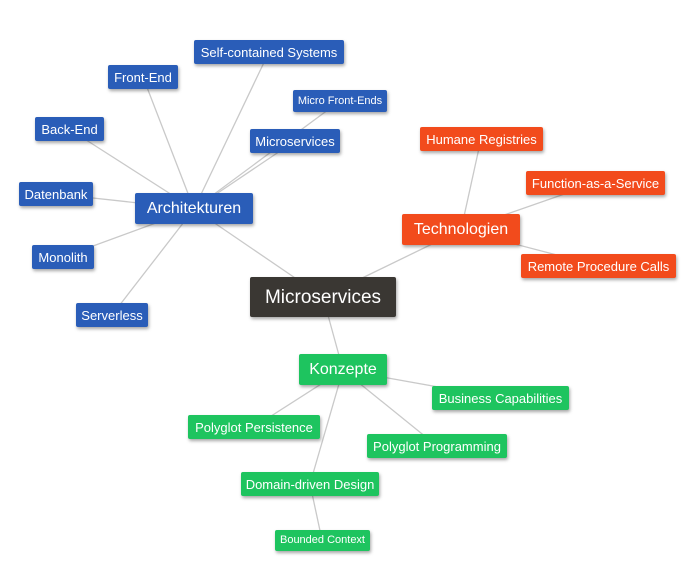 This screenshot has width=694, height=583. What do you see at coordinates (323, 297) in the screenshot?
I see `node-root: Microservices` at bounding box center [323, 297].